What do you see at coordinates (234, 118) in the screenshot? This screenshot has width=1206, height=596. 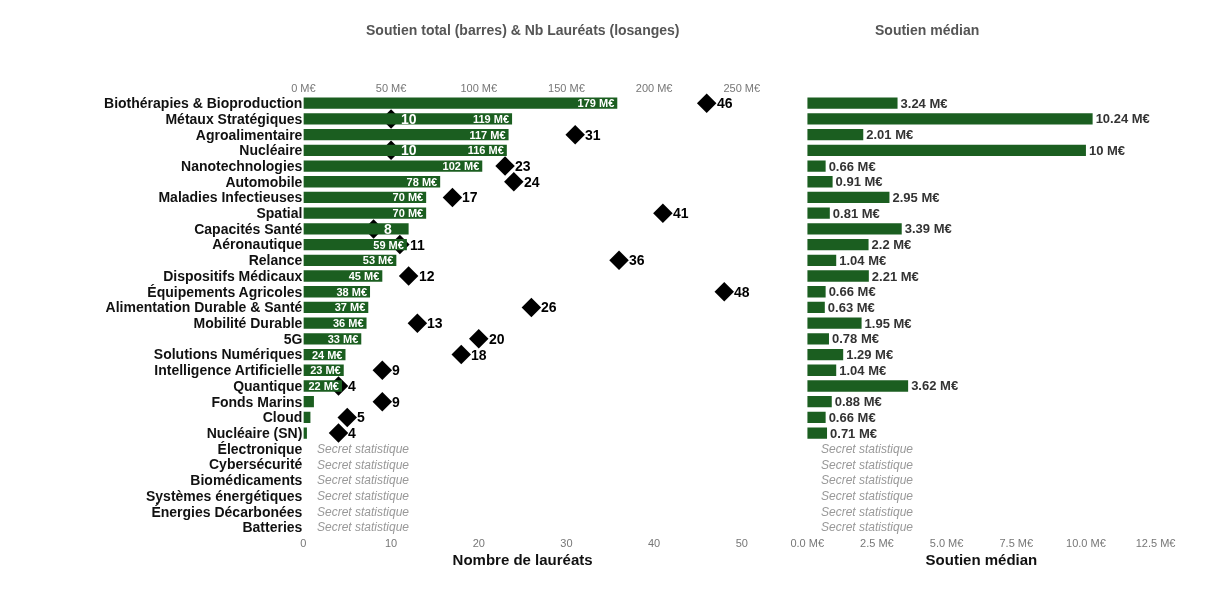 I see `y-tick-label: Métaux Stratégiques` at bounding box center [234, 118].